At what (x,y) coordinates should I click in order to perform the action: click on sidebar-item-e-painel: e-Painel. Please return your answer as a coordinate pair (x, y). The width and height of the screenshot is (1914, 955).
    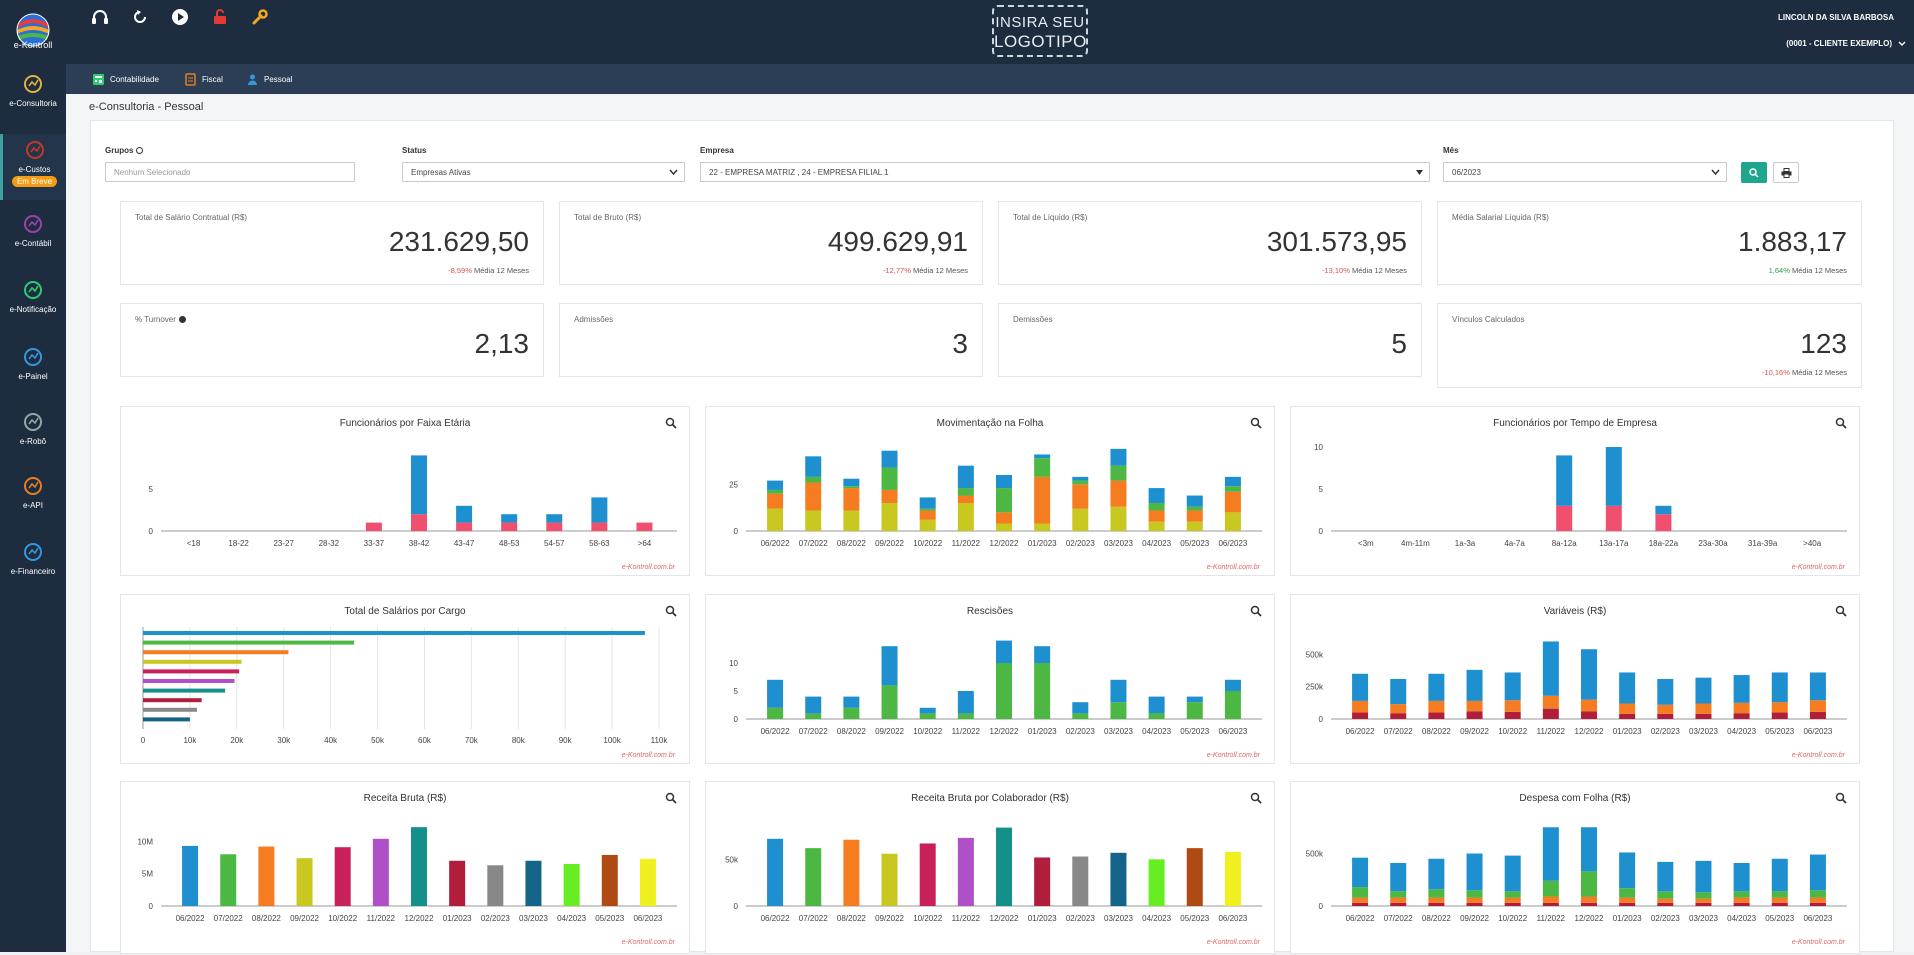
    Looking at the image, I should click on (33, 363).